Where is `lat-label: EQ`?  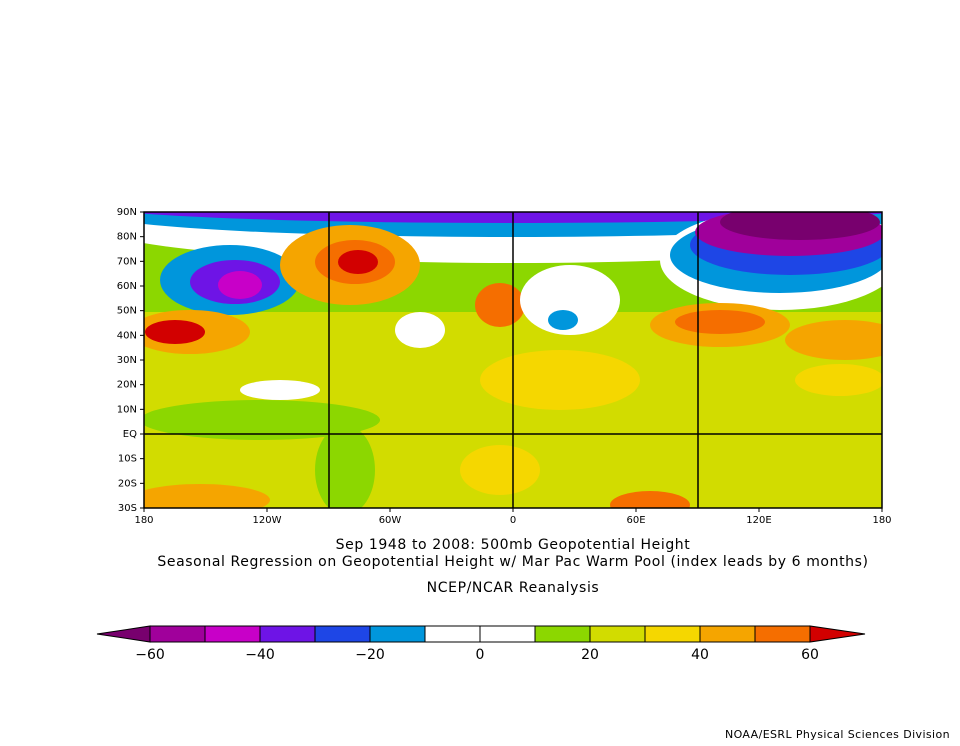
lat-label: EQ is located at coordinates (130, 434).